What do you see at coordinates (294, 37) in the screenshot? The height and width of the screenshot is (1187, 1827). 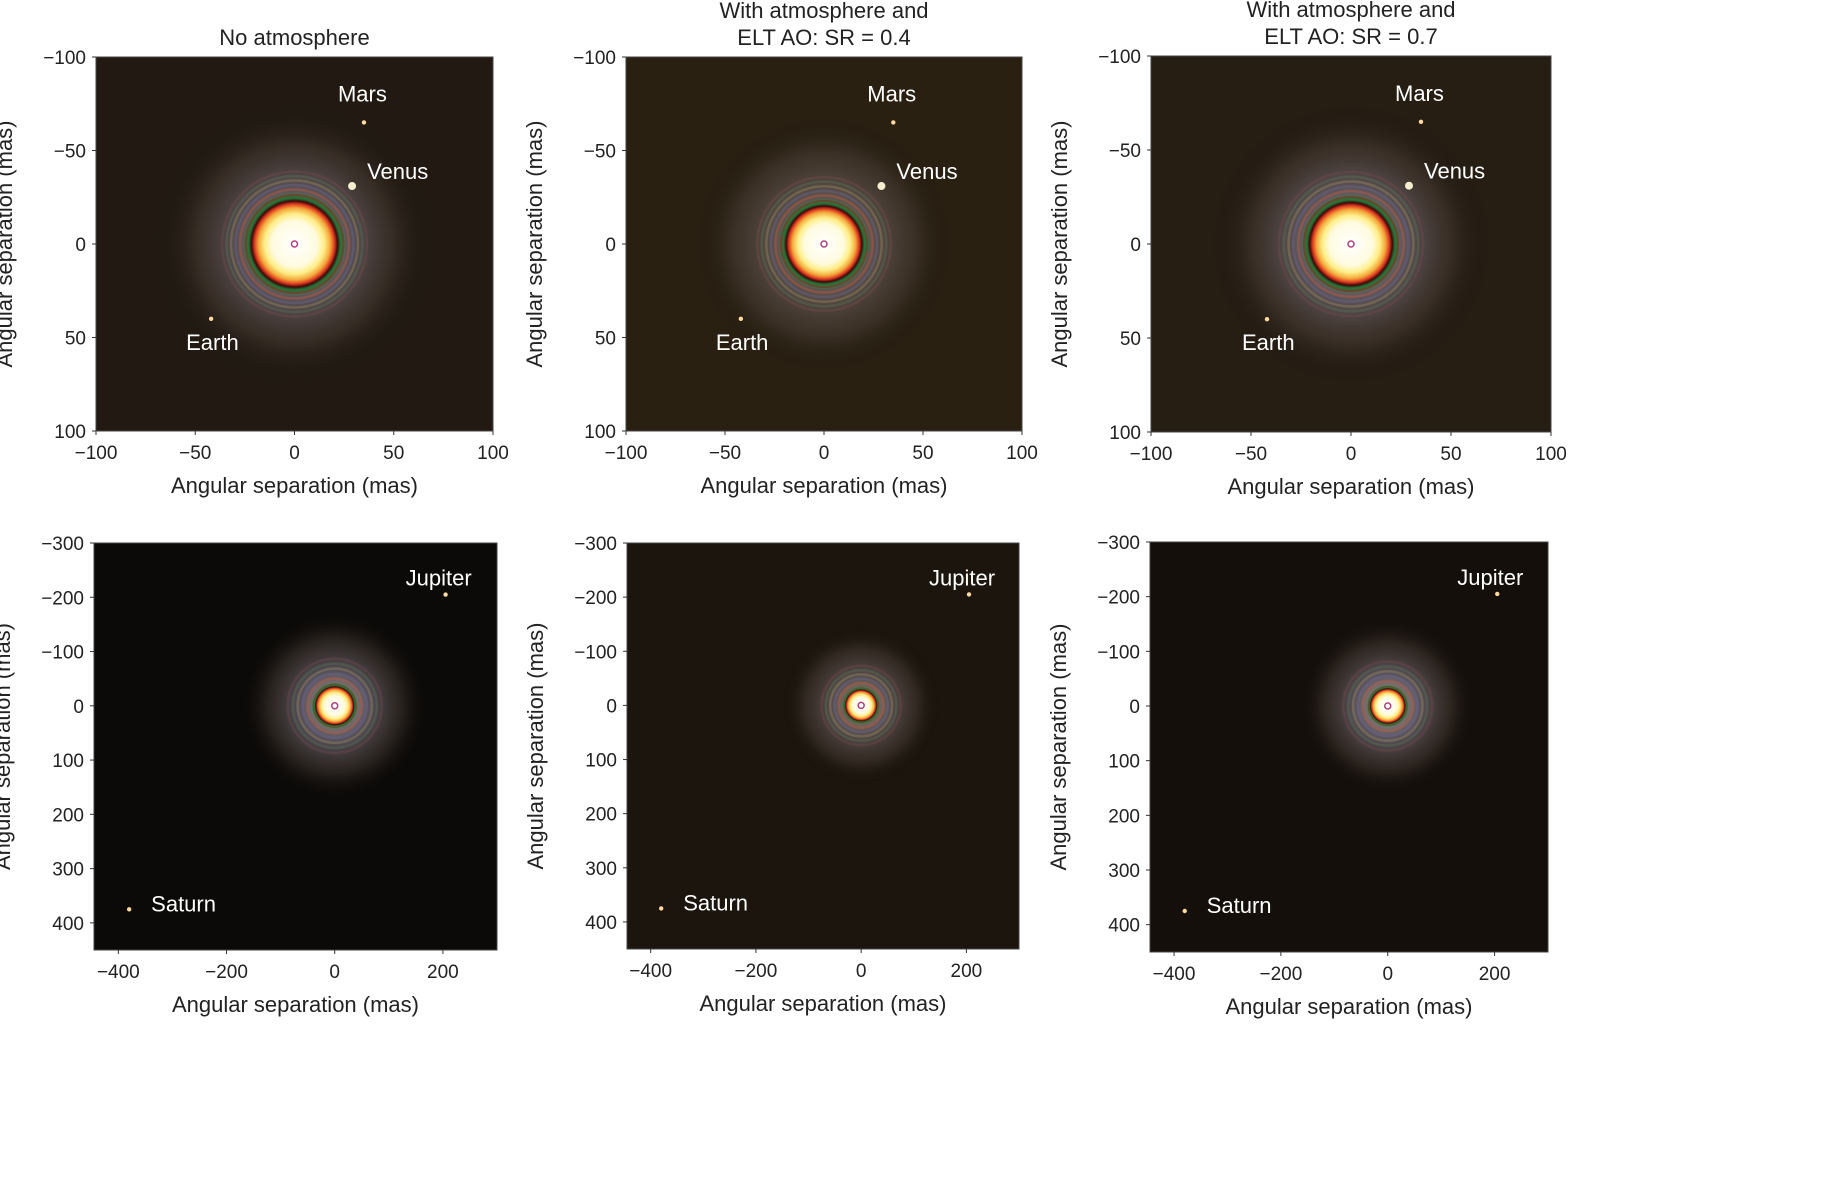 I see `panel-title: No atmosphere` at bounding box center [294, 37].